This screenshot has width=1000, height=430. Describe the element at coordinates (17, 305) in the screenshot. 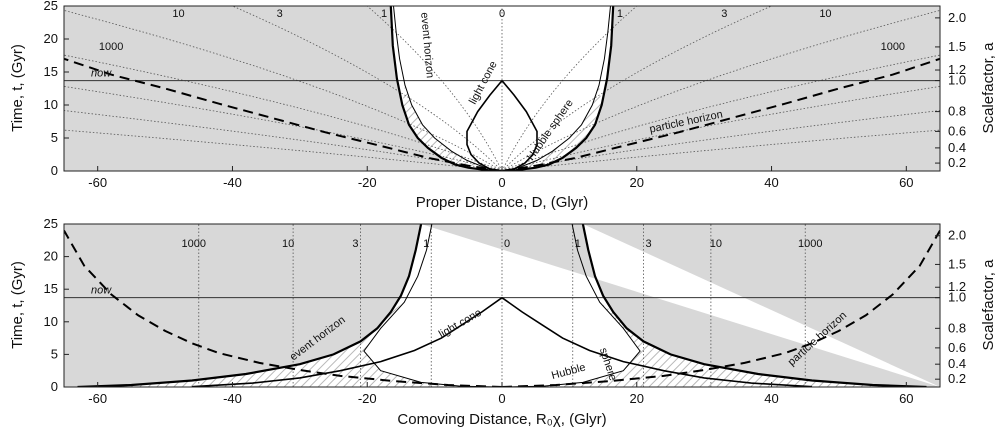

I see `y-axis-title-bottom: Time, t, (Gyr)` at that location.